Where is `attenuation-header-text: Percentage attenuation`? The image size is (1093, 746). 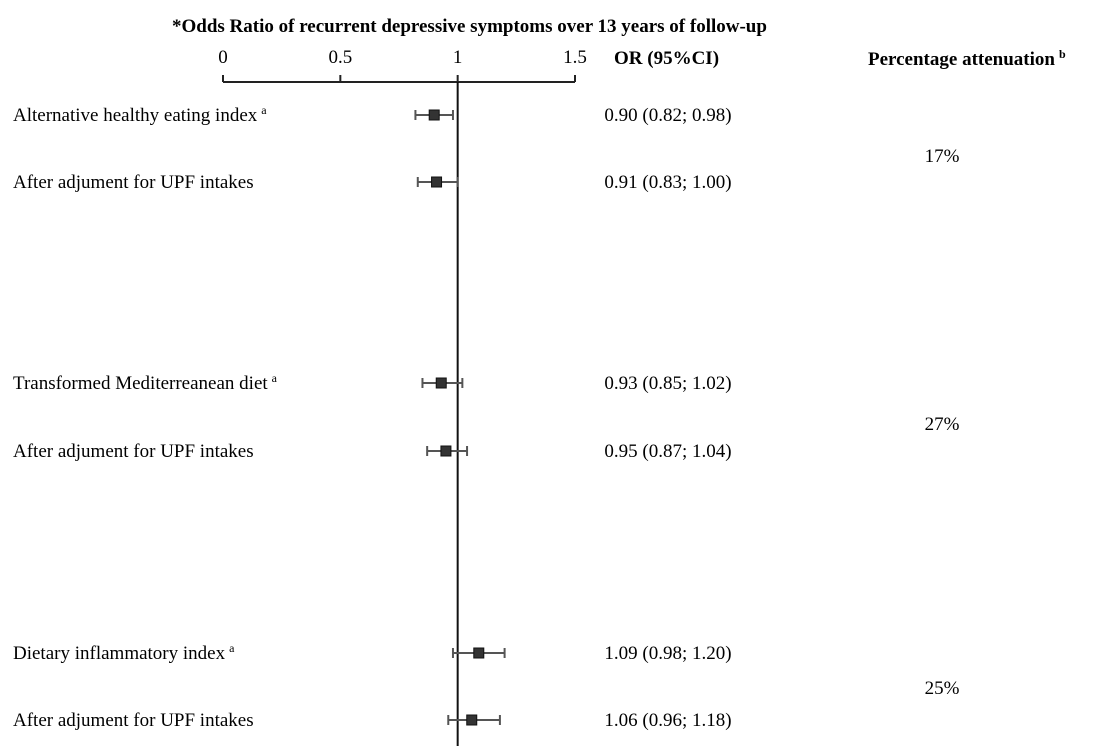
attenuation-header-text: Percentage attenuation is located at coordinates (961, 59).